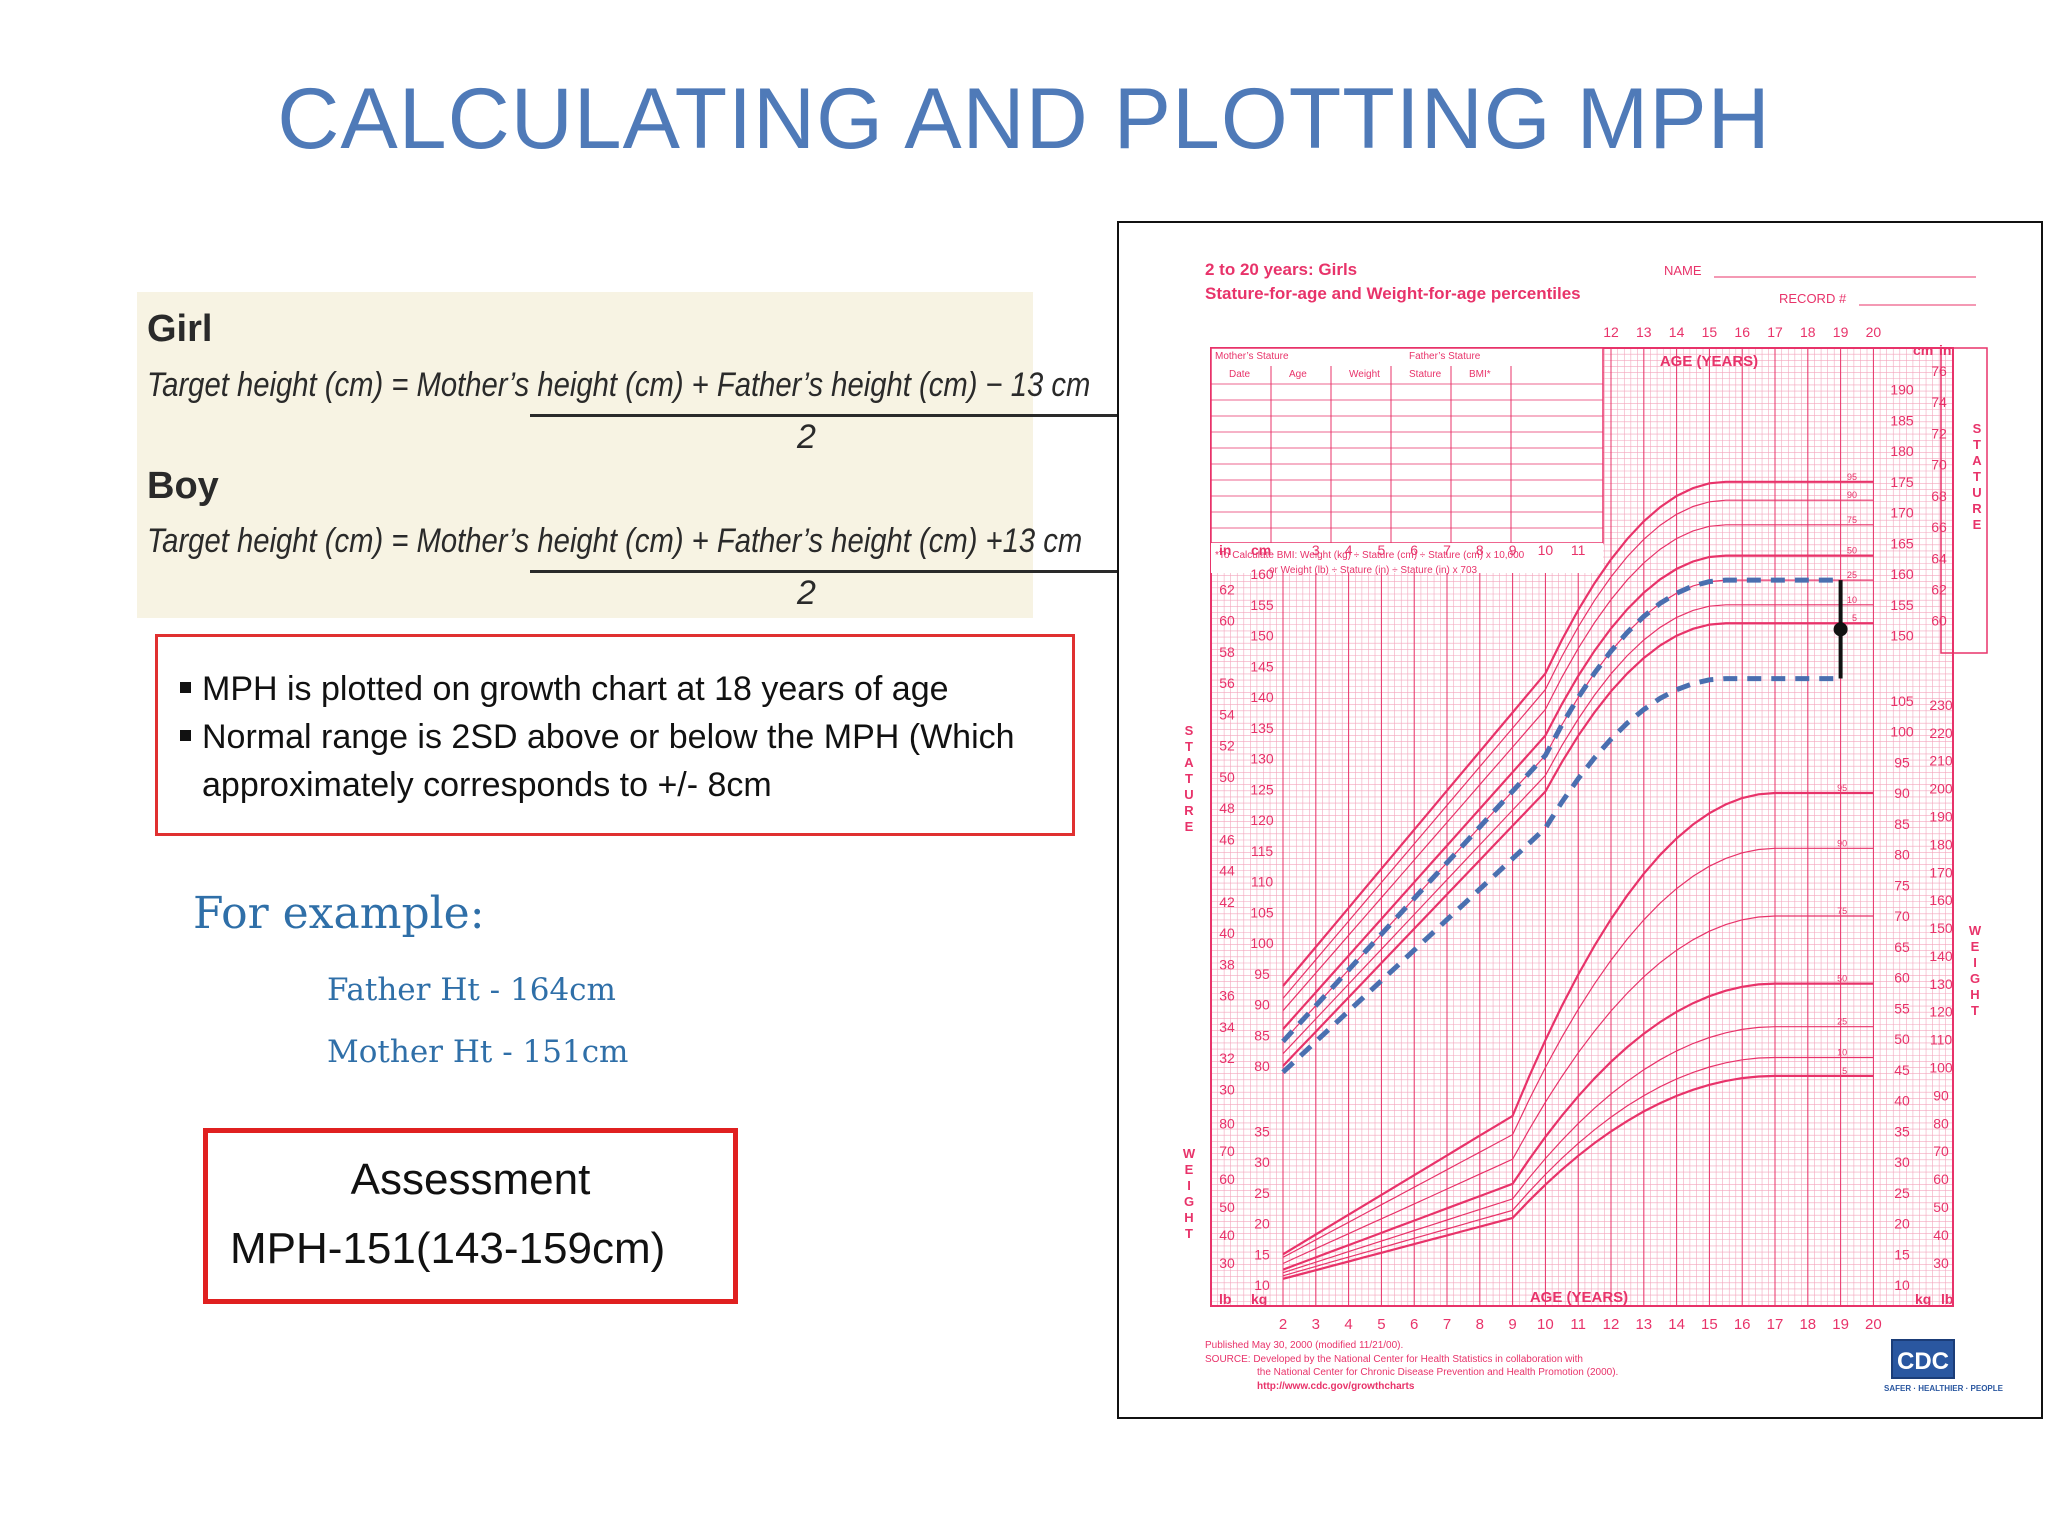 The image size is (2048, 1536). What do you see at coordinates (1227, 1207) in the screenshot?
I see `weight-lb-left-tick: 50` at bounding box center [1227, 1207].